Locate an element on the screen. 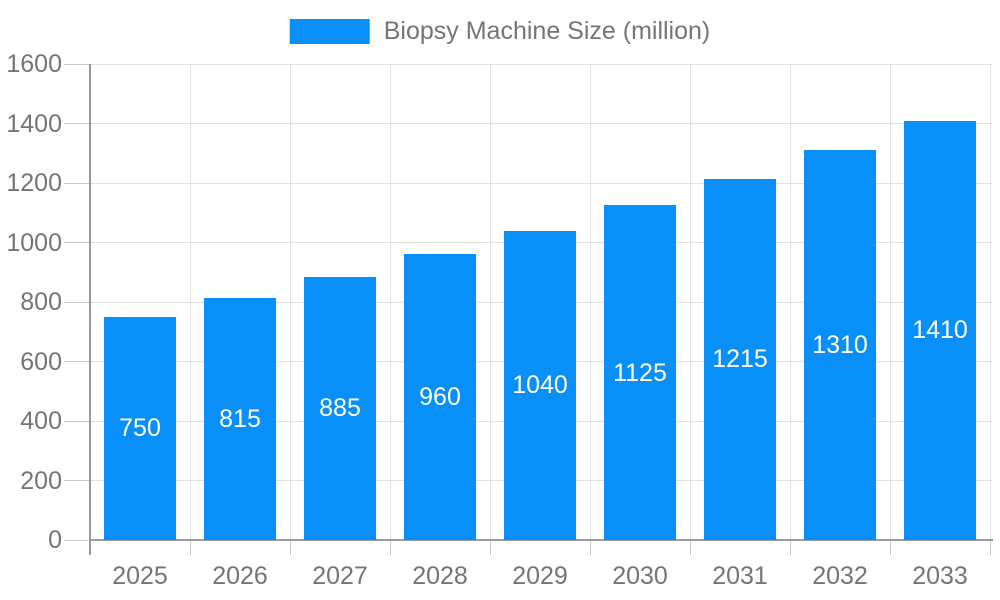  x-axis-label: 2026 is located at coordinates (240, 576).